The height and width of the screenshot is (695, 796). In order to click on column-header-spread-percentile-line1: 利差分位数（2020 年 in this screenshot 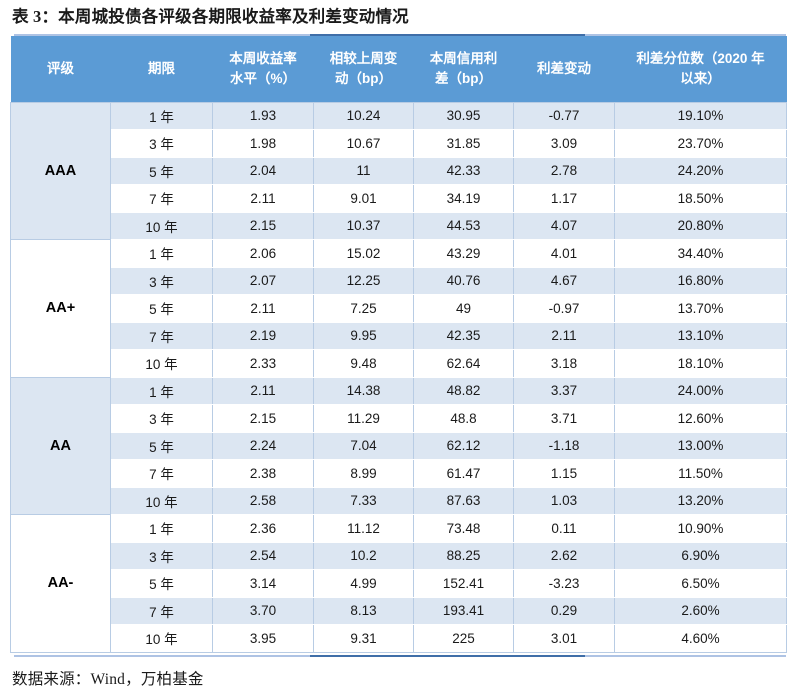, I will do `click(700, 59)`.